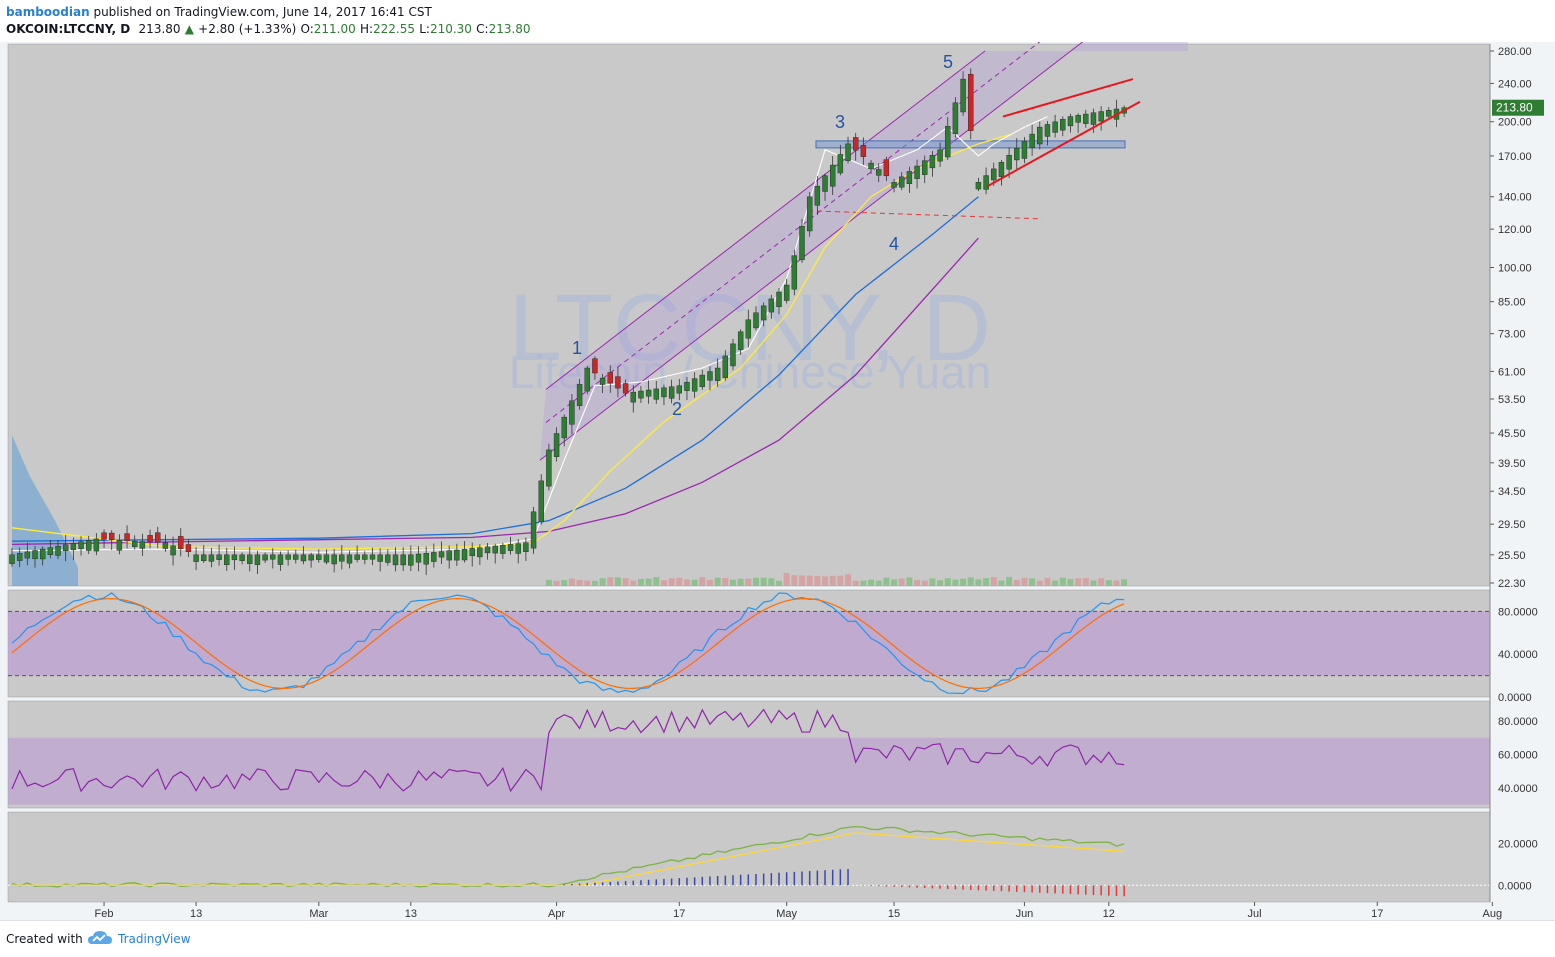 The height and width of the screenshot is (957, 1555). I want to click on rsi-band, so click(749, 771).